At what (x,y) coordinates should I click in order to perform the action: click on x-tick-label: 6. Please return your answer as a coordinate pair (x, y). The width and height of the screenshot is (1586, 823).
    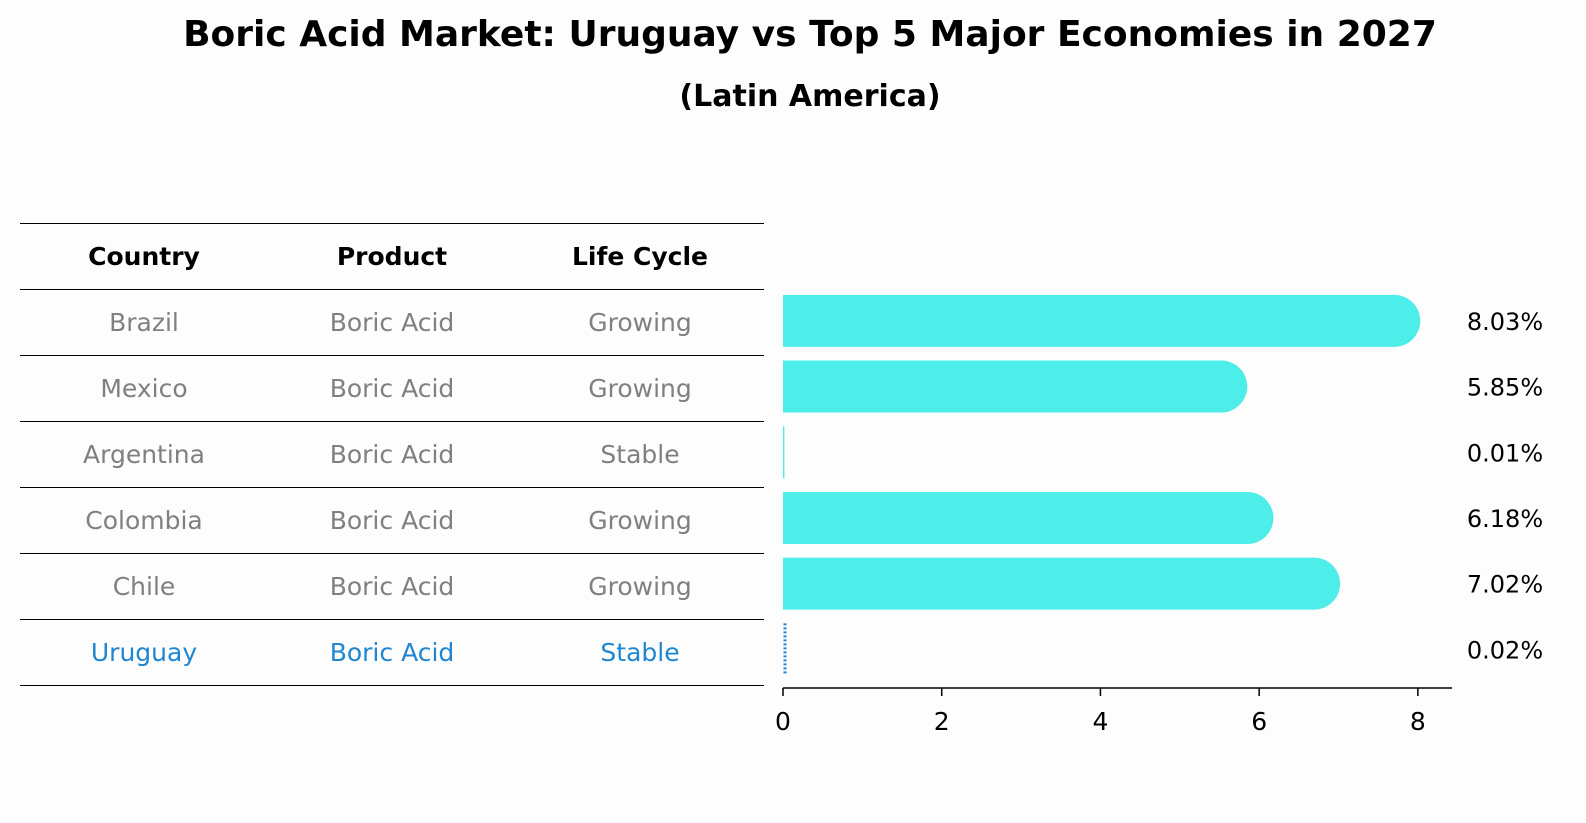
    Looking at the image, I should click on (1259, 721).